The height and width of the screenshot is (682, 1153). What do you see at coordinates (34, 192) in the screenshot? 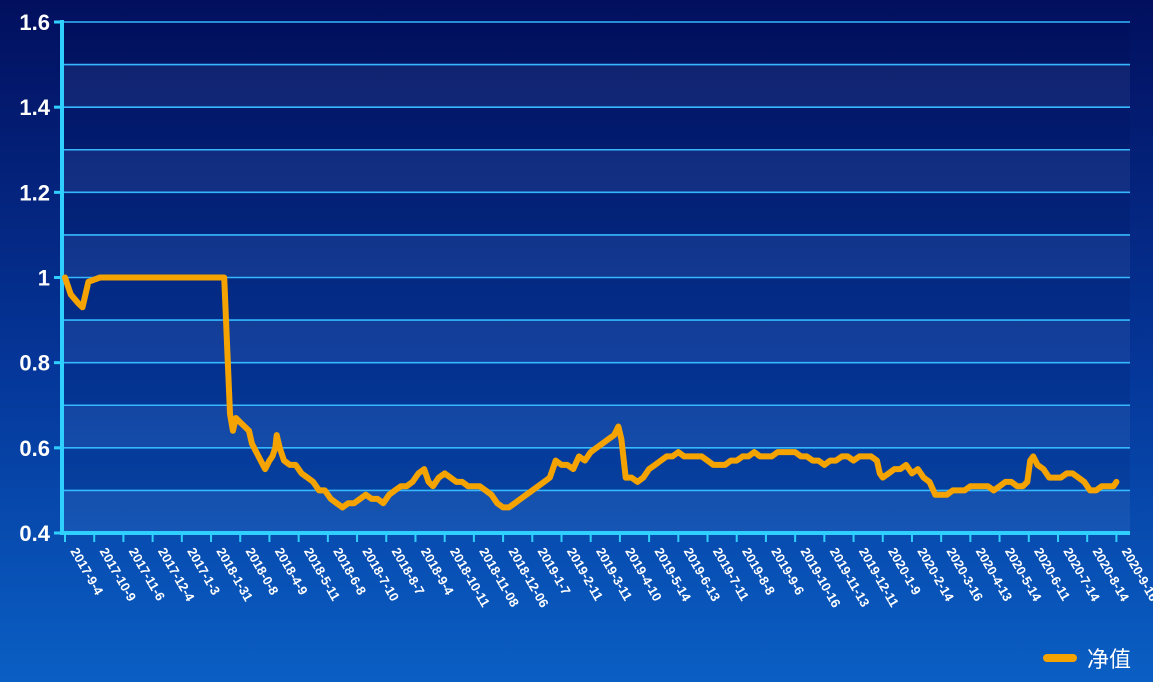
I see `y-tick-label: 1.2` at bounding box center [34, 192].